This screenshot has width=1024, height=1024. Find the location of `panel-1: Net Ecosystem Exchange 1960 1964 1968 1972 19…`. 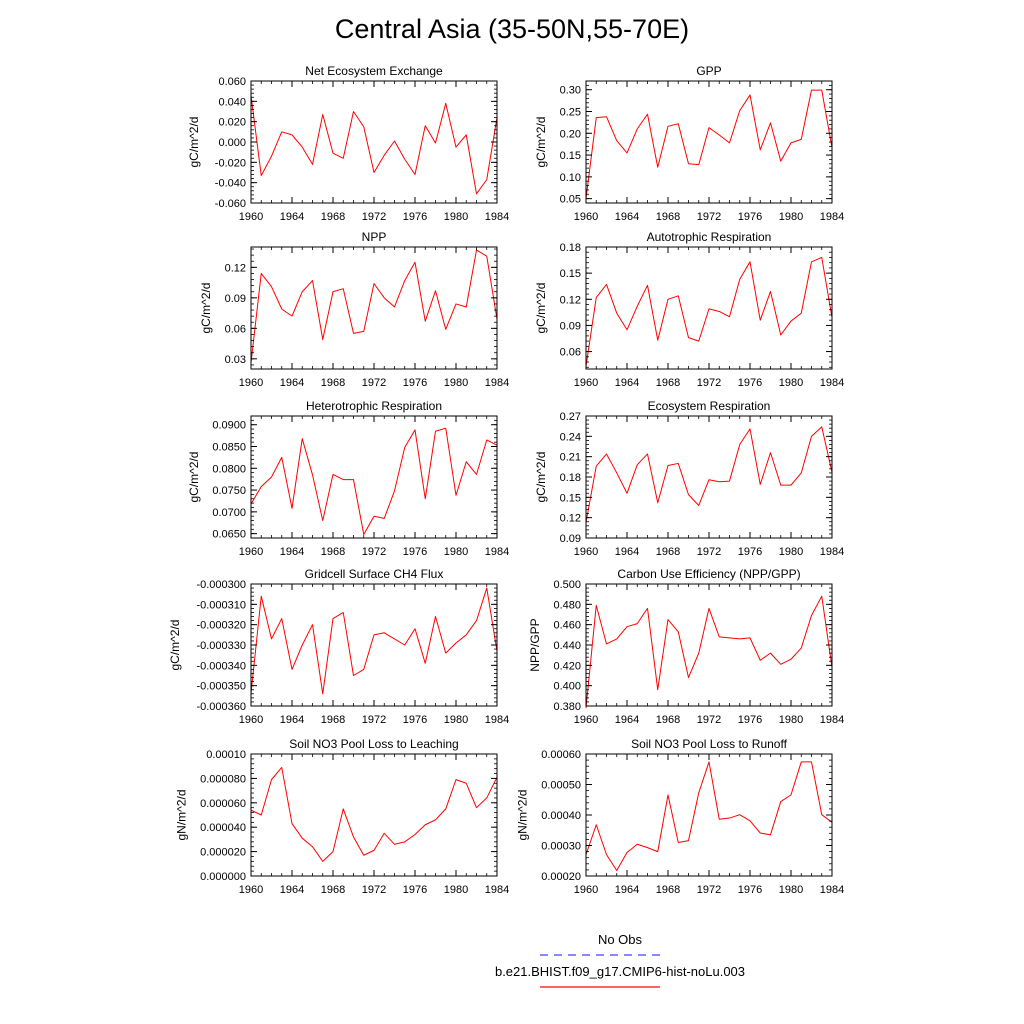

panel-1: Net Ecosystem Exchange 1960 1964 1968 1972 19… is located at coordinates (348, 143).